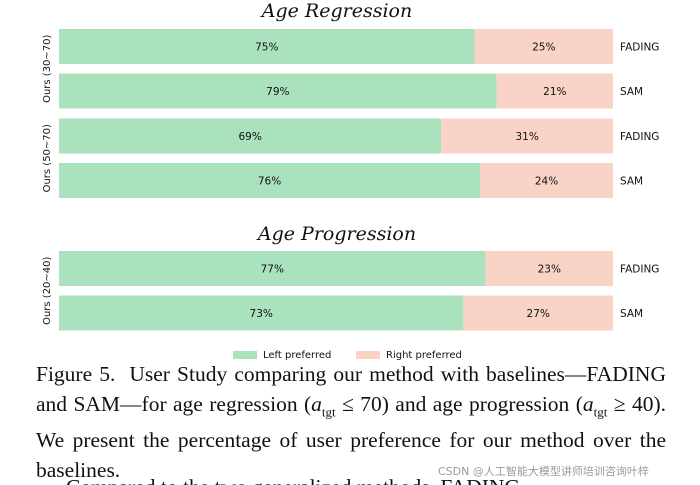 This screenshot has height=485, width=700. What do you see at coordinates (47, 68) in the screenshot?
I see `group-label: Ours (30~70)` at bounding box center [47, 68].